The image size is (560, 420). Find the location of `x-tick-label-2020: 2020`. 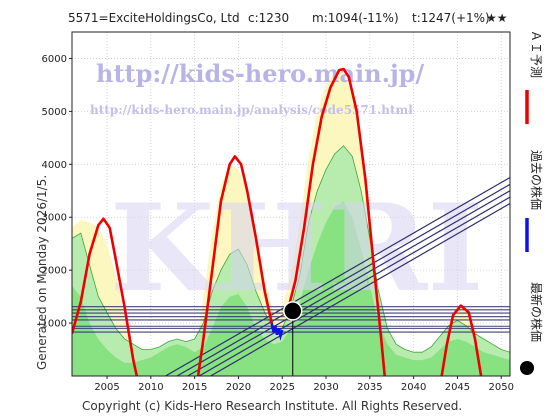

x-tick-label-2020: 2020 is located at coordinates (238, 387).